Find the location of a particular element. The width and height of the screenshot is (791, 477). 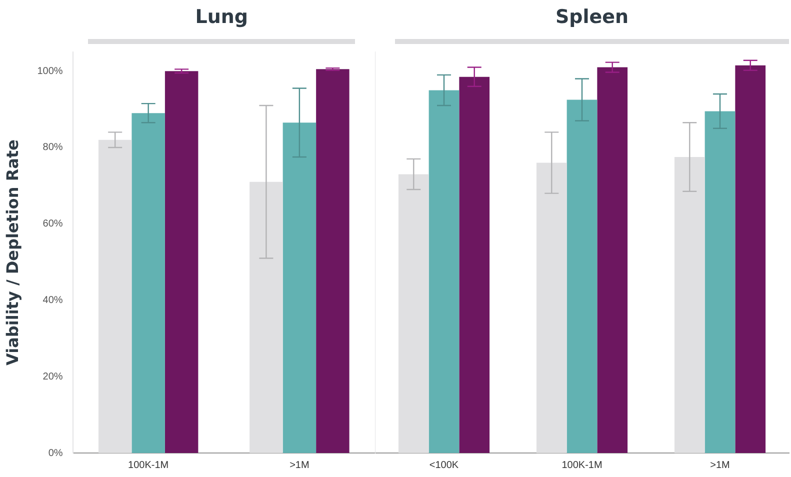

chart-title: Spleen is located at coordinates (592, 17).